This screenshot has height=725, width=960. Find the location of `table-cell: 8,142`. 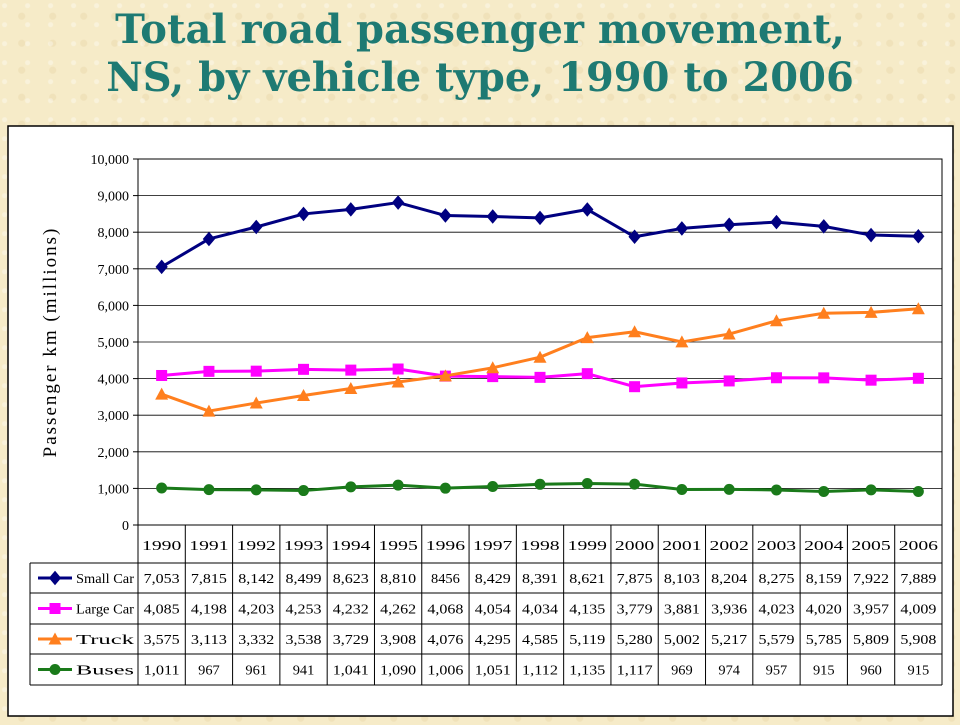

table-cell: 8,142 is located at coordinates (256, 579).